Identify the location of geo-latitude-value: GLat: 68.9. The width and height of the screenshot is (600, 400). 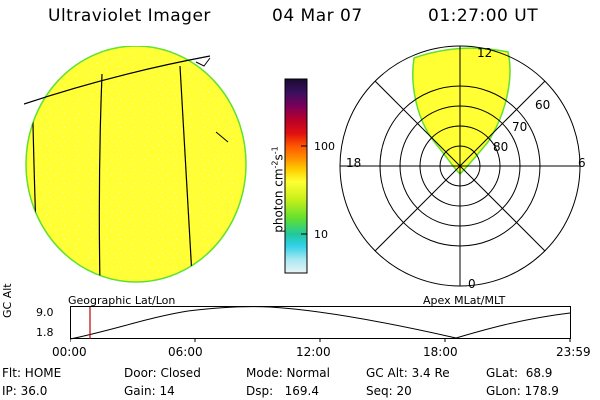
(519, 373).